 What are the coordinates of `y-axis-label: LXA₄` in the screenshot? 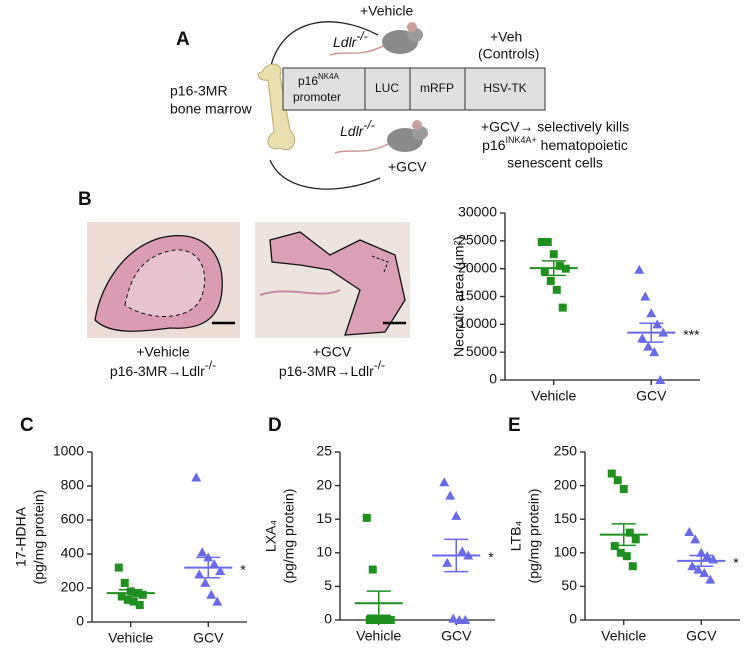 It's located at (271, 536).